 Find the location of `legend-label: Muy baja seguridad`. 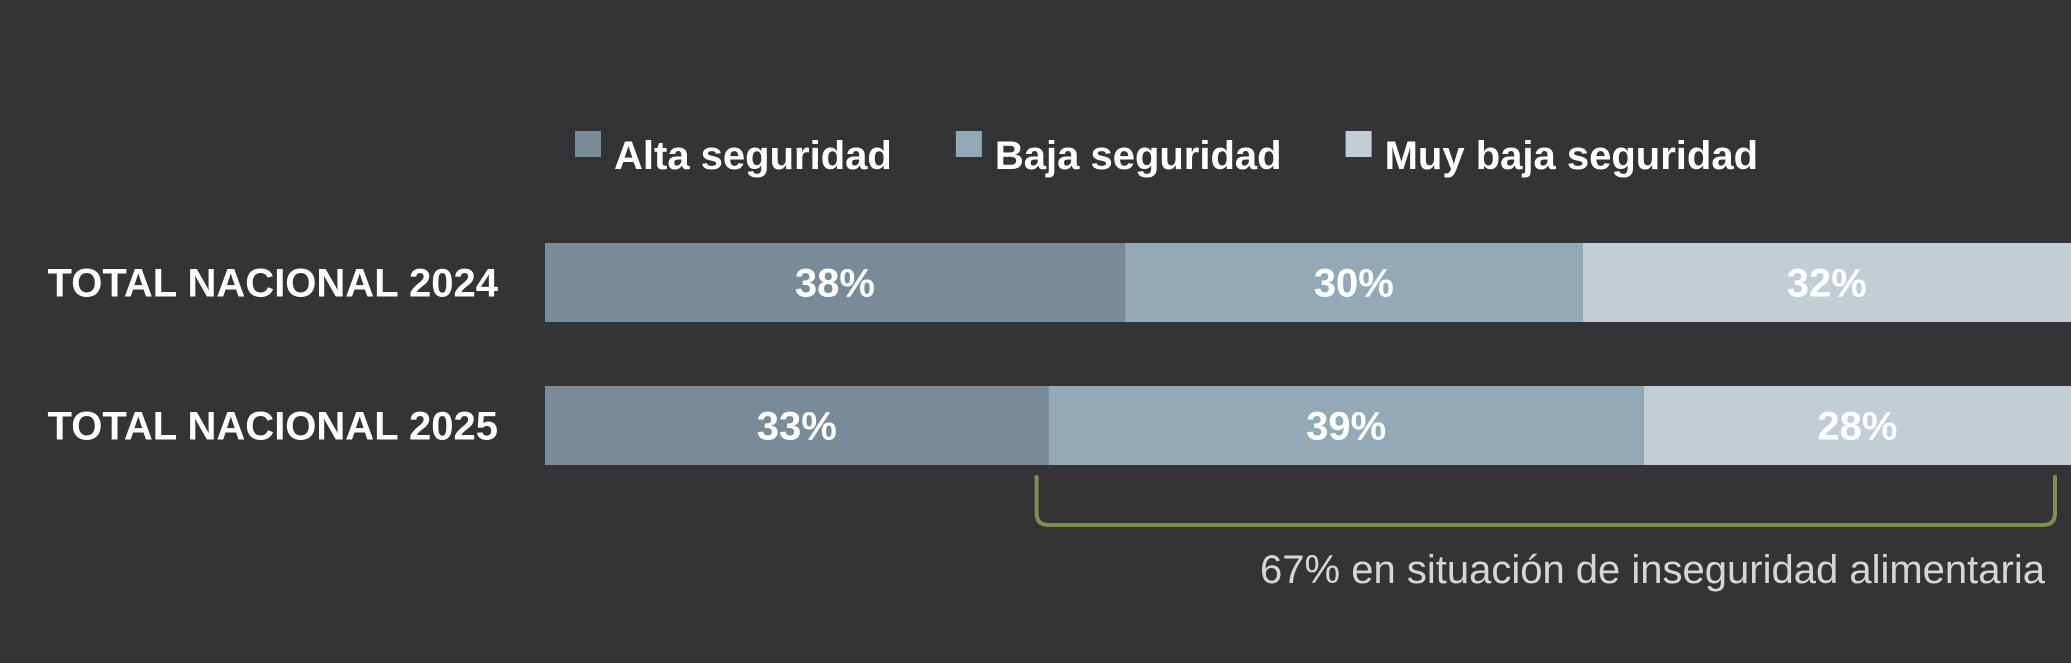

legend-label: Muy baja seguridad is located at coordinates (1571, 156).